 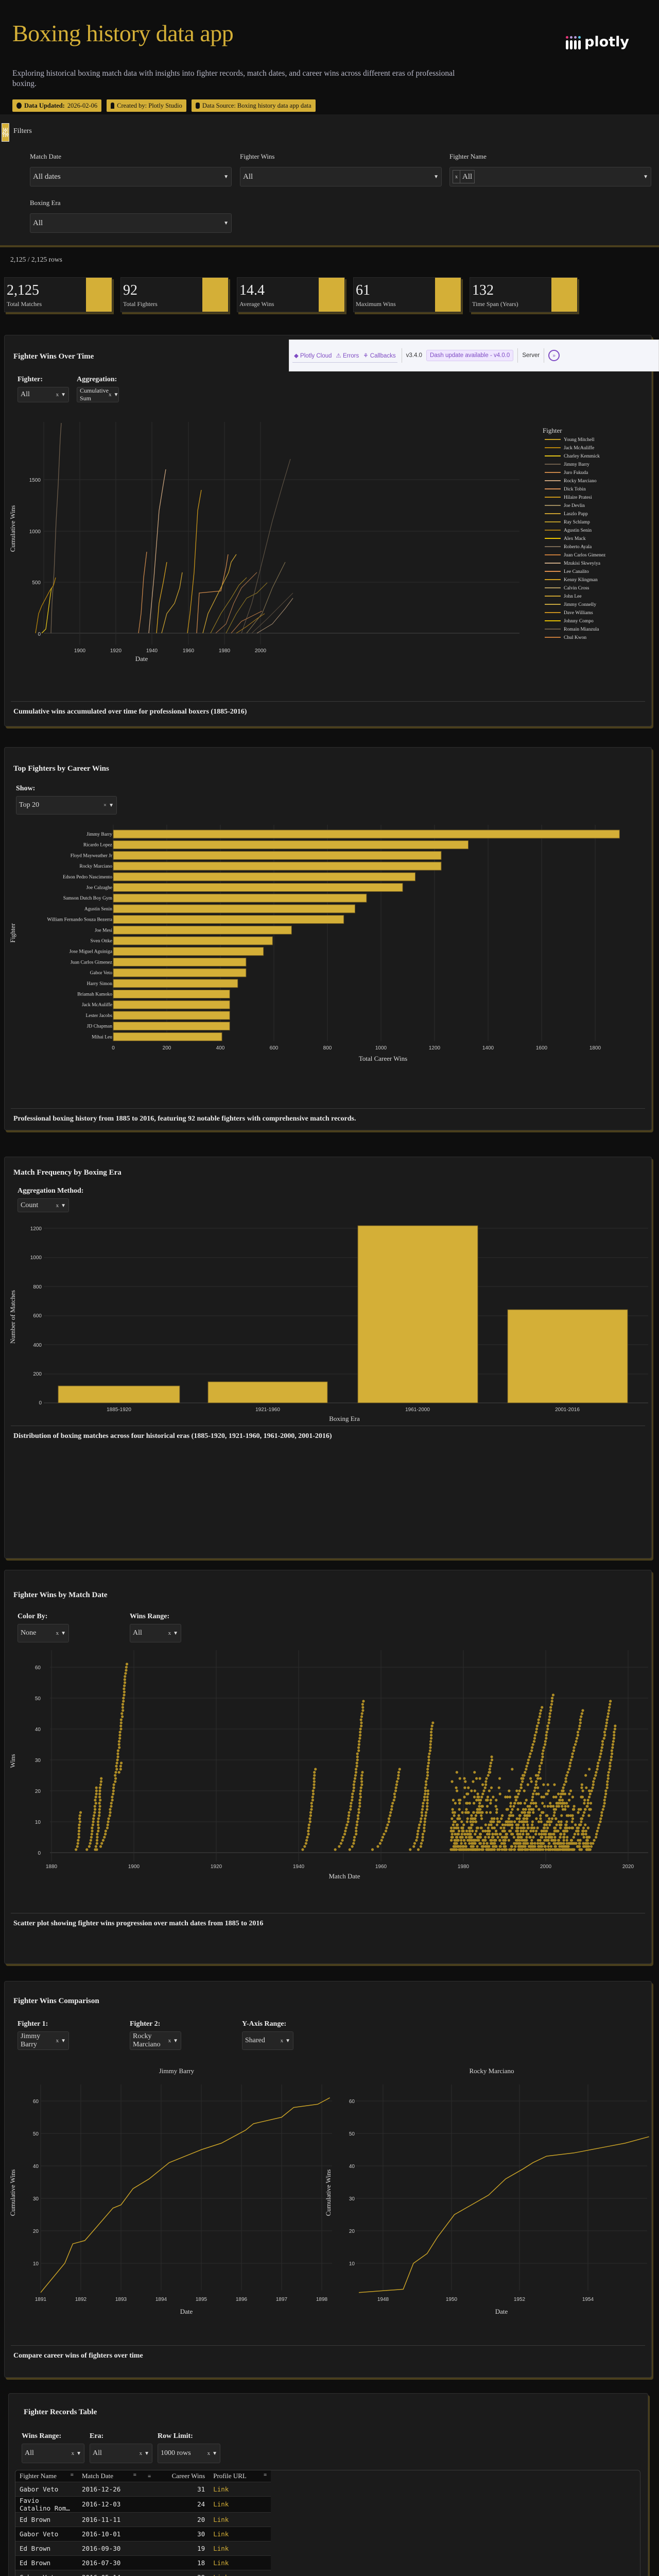 What do you see at coordinates (143, 2562) in the screenshot?
I see `table-row: Ed Brown 2016-07-30 18 Link` at bounding box center [143, 2562].